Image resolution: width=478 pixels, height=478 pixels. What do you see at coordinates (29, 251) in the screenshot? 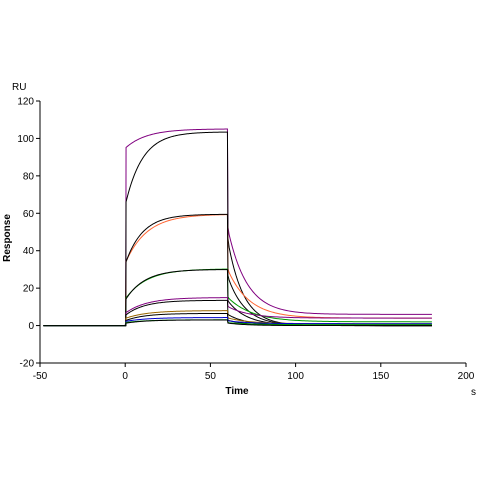
I see `y-tick-label: 40` at bounding box center [29, 251].